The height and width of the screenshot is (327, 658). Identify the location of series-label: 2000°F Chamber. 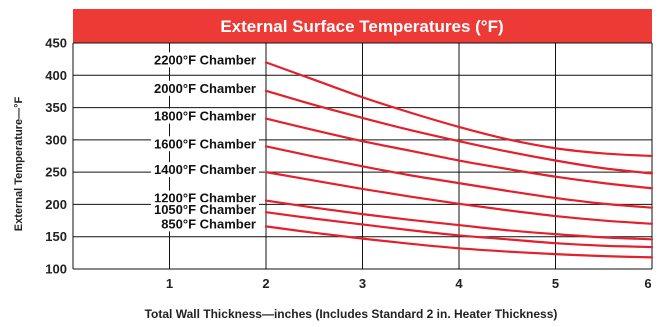
(205, 88).